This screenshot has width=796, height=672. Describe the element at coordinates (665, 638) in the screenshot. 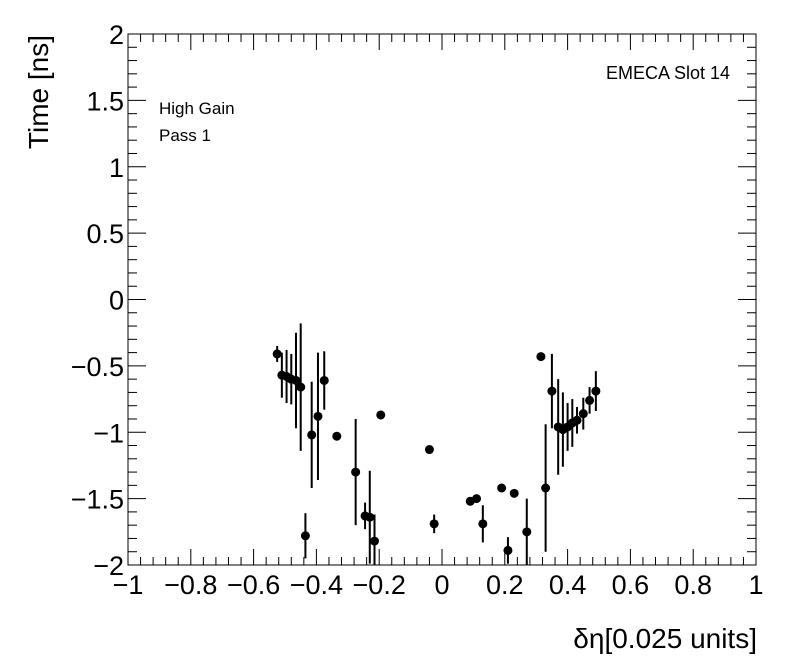

I see `x-axis-title: δη[0.025 units]` at that location.